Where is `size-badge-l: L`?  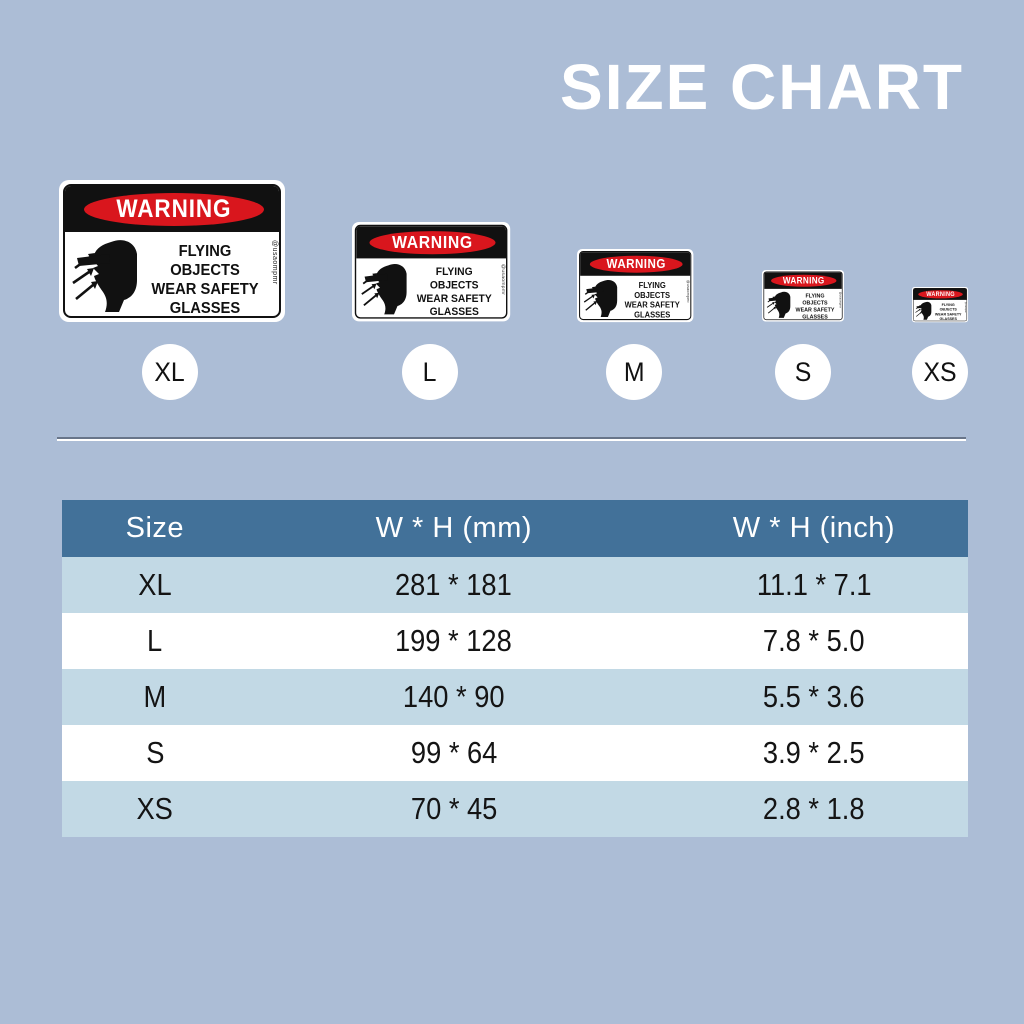
size-badge-l: L is located at coordinates (430, 372).